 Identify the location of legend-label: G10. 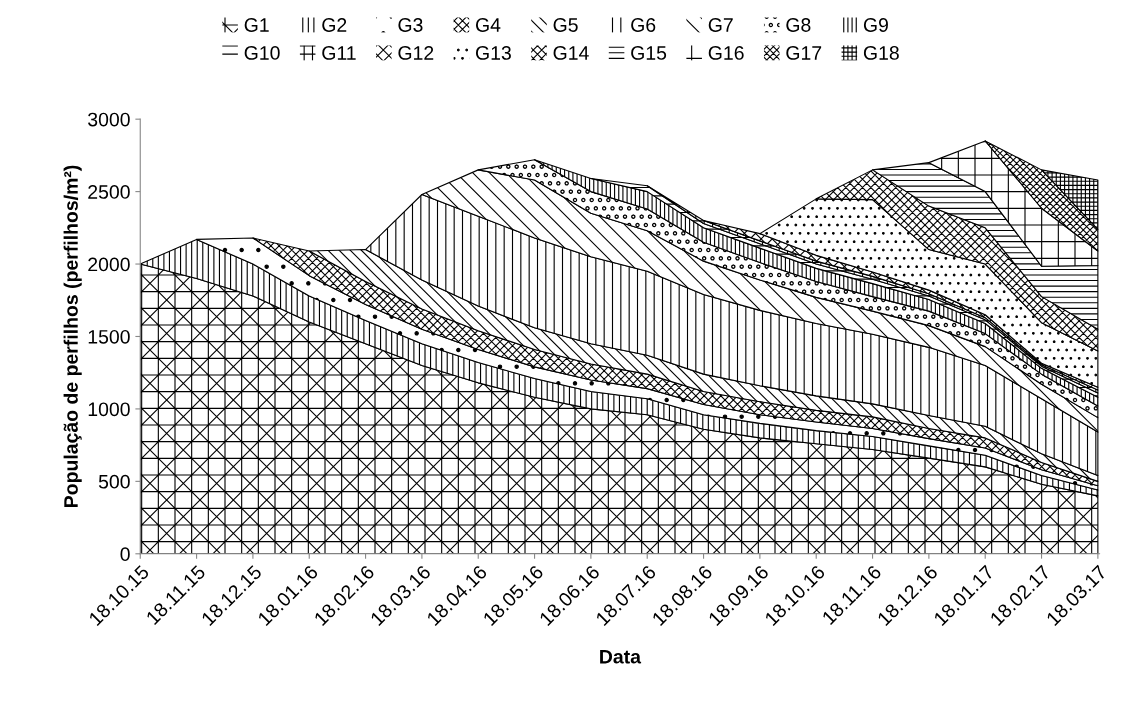
(262, 53).